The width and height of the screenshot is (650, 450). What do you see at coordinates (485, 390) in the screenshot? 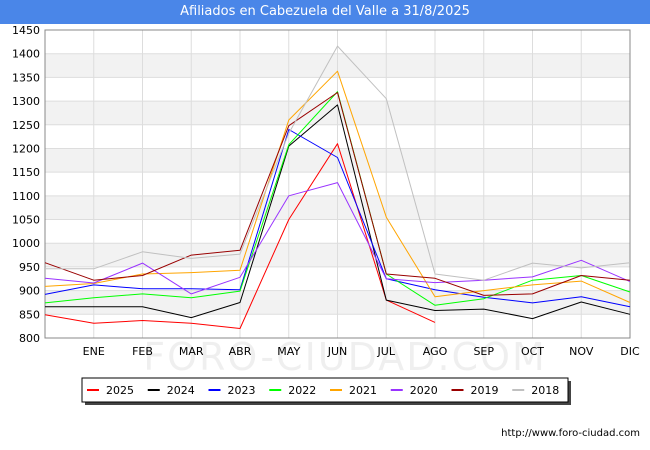
I see `legend-label-2019: 2019` at bounding box center [485, 390].